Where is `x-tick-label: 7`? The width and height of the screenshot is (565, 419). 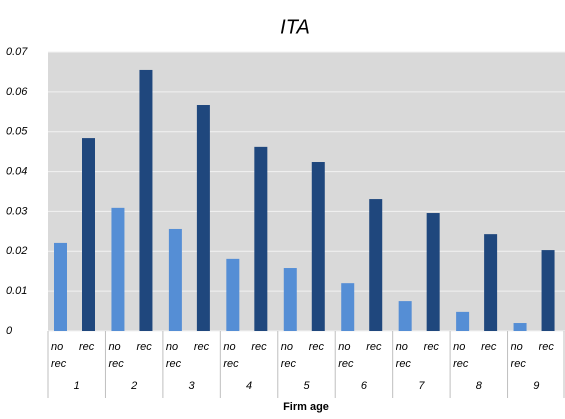 x-tick-label: 7 is located at coordinates (421, 386).